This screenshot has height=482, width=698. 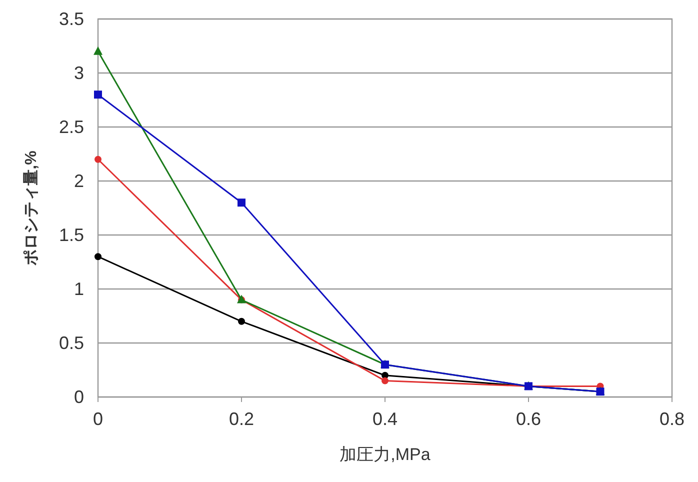 I want to click on x-tick-label: 0.2, so click(x=241, y=419).